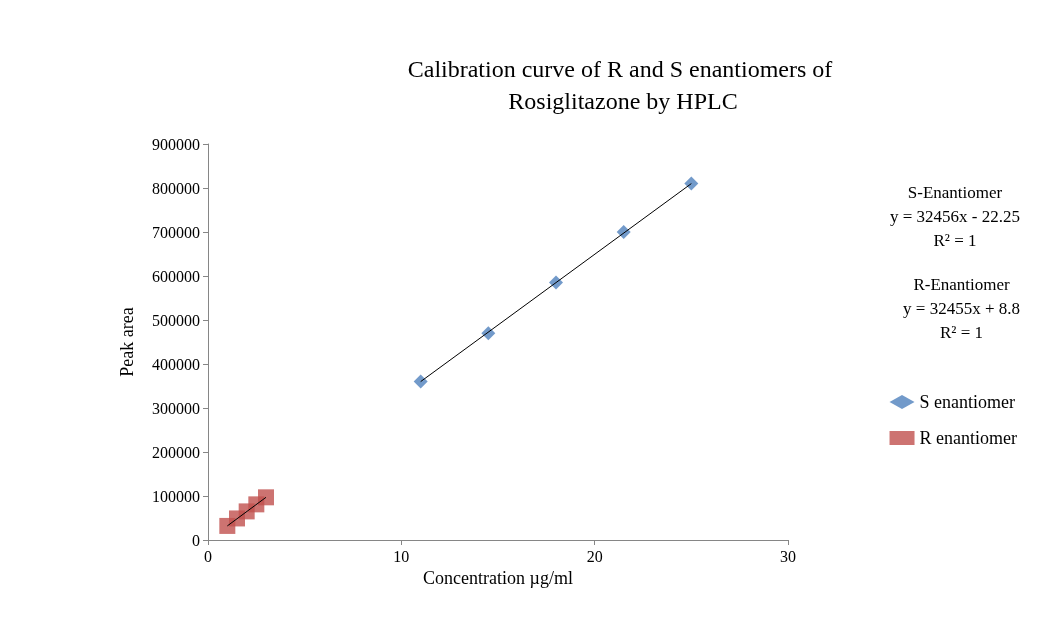 The width and height of the screenshot is (1050, 630). I want to click on y-tick-label: 300000, so click(176, 408).